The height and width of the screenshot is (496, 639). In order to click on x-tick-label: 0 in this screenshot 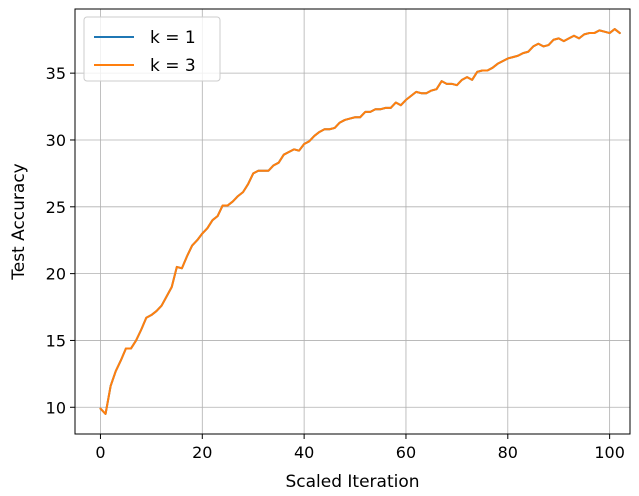, I will do `click(100, 452)`.